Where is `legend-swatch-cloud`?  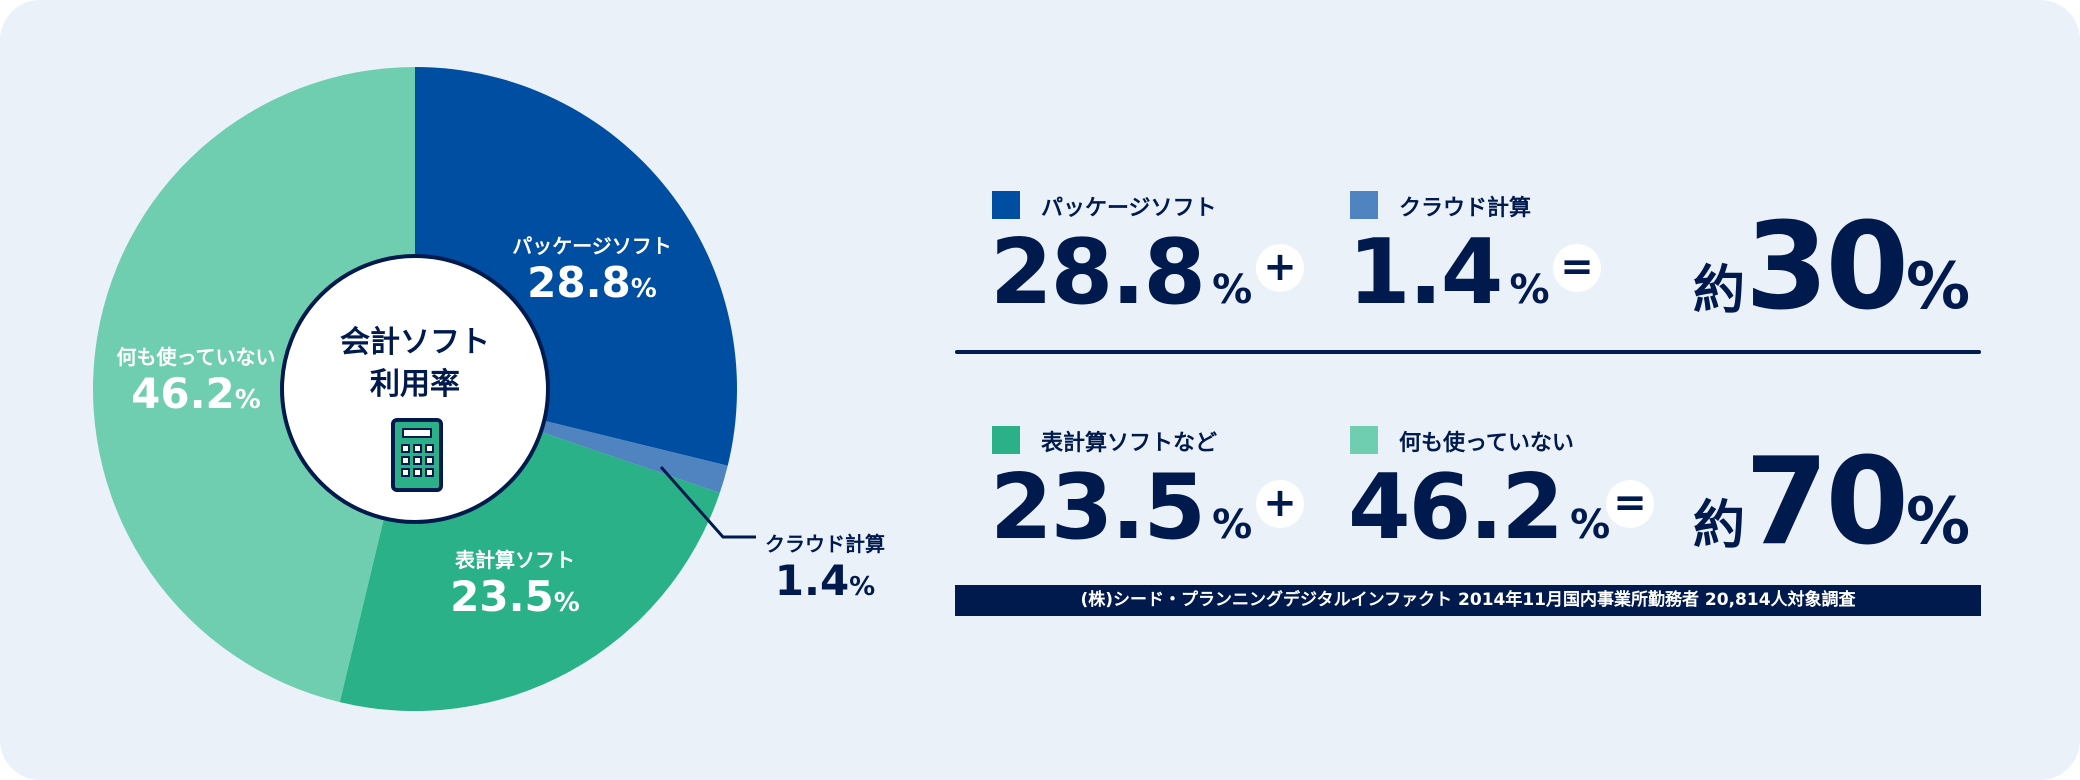
legend-swatch-cloud is located at coordinates (1364, 205).